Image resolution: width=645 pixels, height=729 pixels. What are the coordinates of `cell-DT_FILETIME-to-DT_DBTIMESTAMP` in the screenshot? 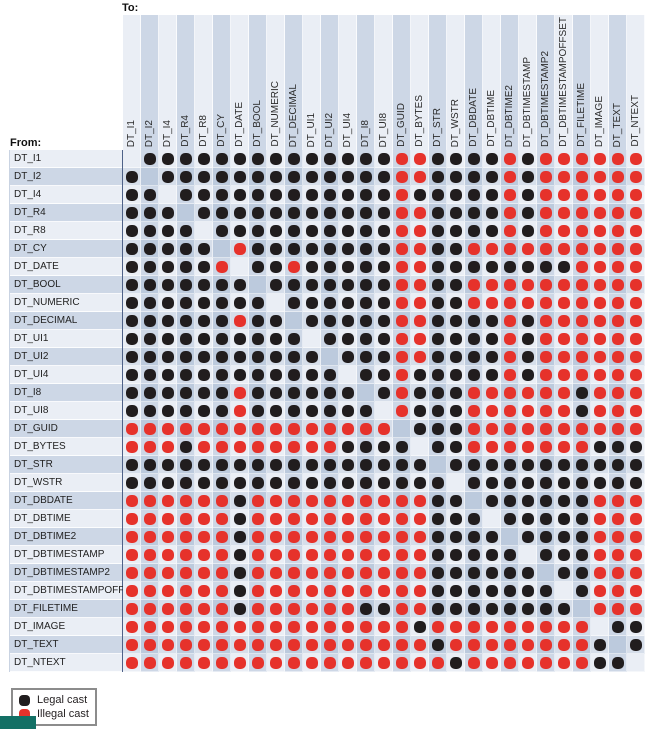 It's located at (528, 609).